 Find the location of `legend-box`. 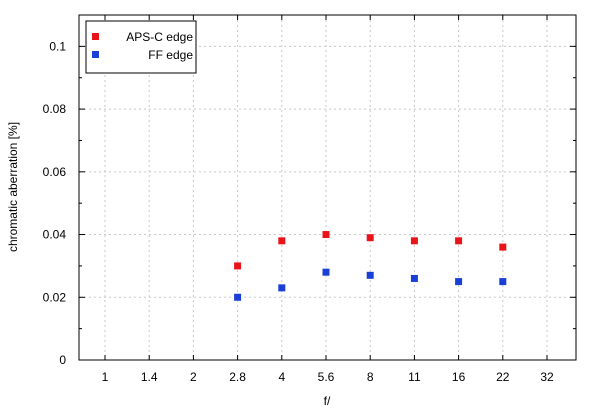

legend-box is located at coordinates (141, 47).